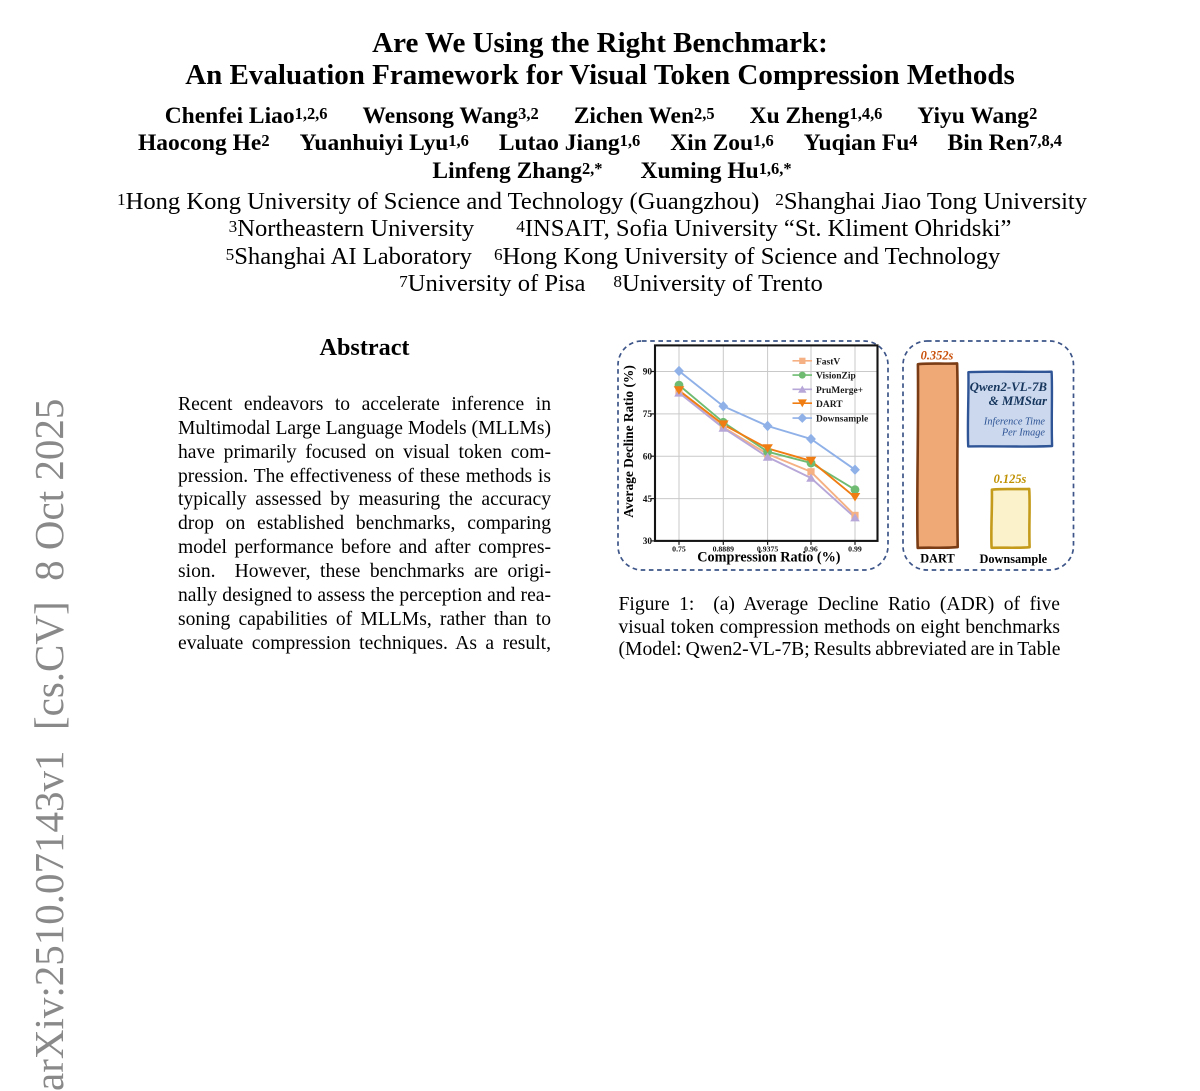 The width and height of the screenshot is (1200, 1091). I want to click on svg-text: 75, so click(648, 415).